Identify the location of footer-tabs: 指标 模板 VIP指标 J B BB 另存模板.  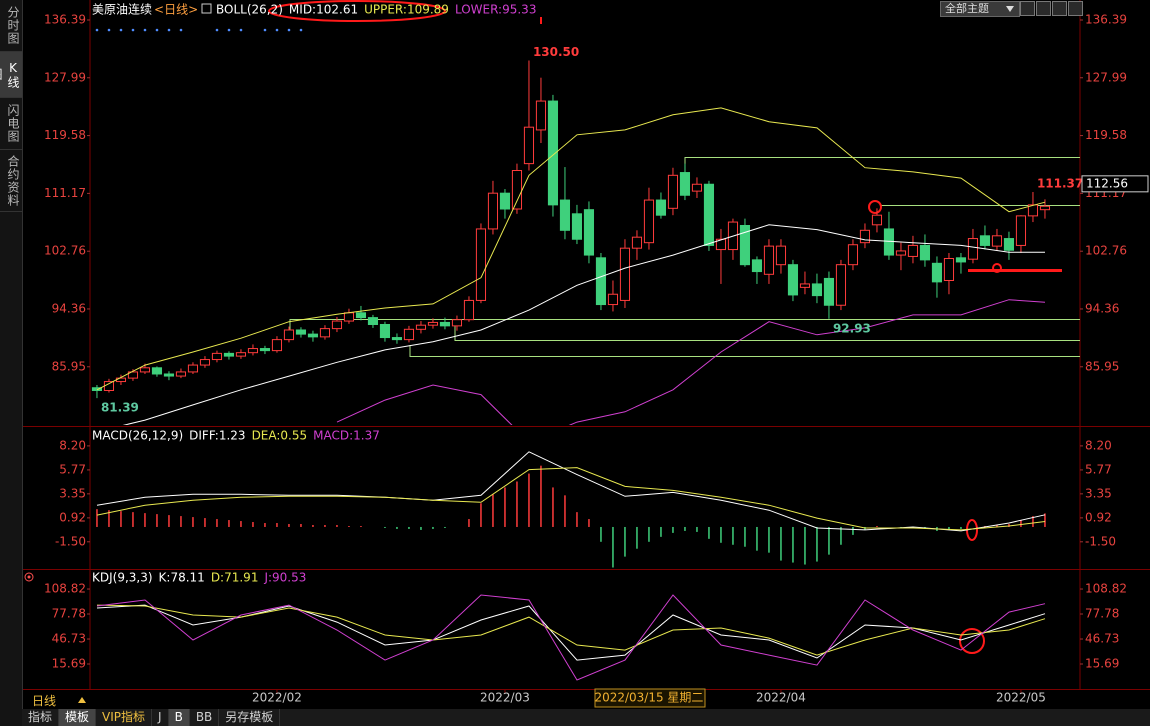
(586, 717).